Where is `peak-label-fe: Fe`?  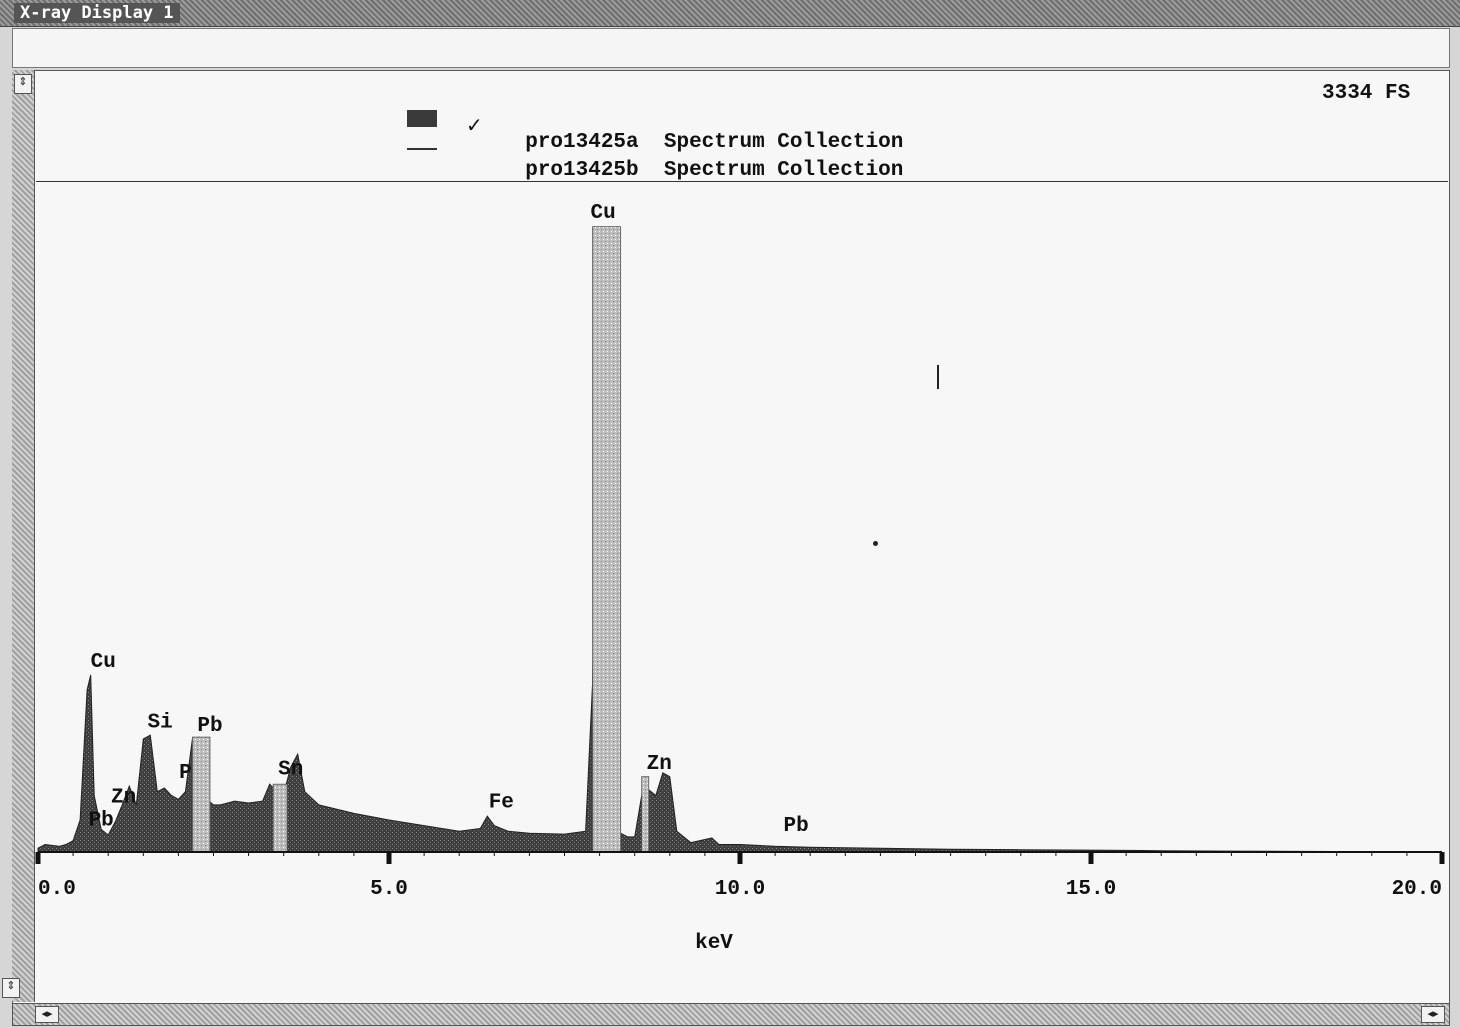
peak-label-fe: Fe is located at coordinates (501, 802).